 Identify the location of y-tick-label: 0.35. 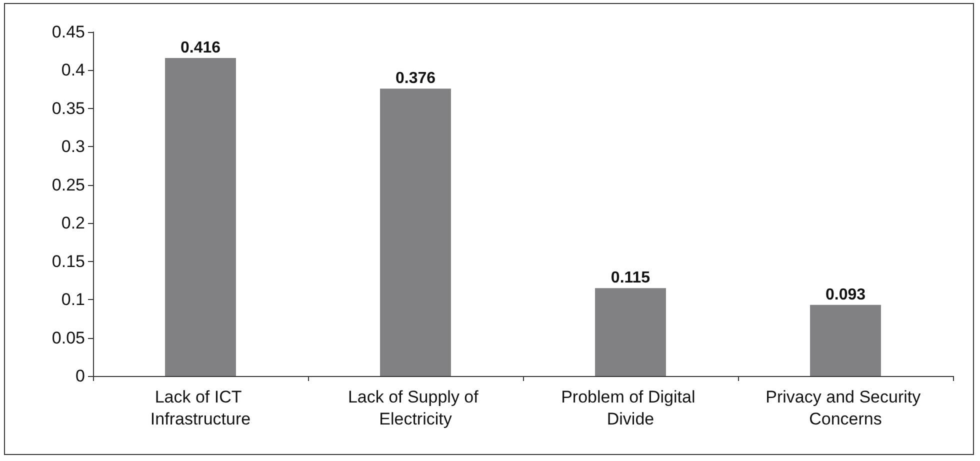
(68, 108).